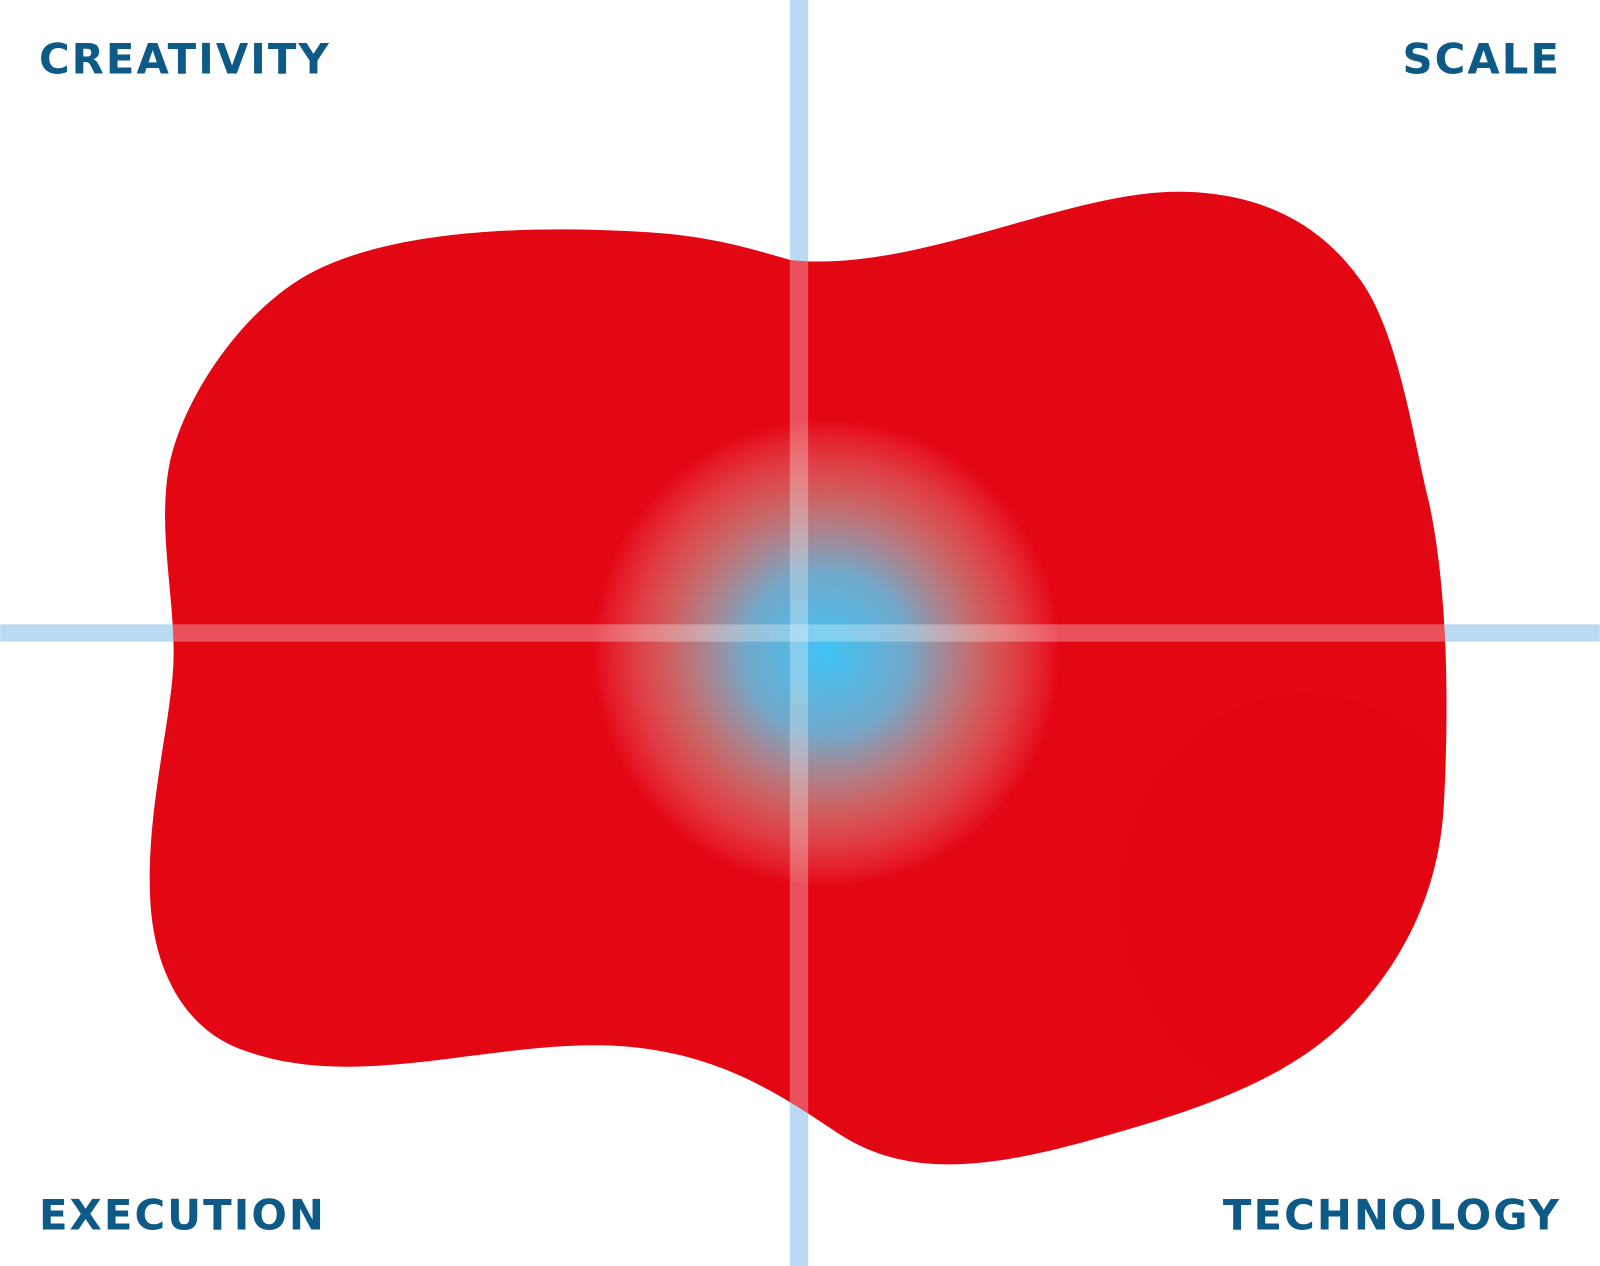 This screenshot has height=1266, width=1600. What do you see at coordinates (1481, 58) in the screenshot?
I see `quadrant-label: SCALE` at bounding box center [1481, 58].